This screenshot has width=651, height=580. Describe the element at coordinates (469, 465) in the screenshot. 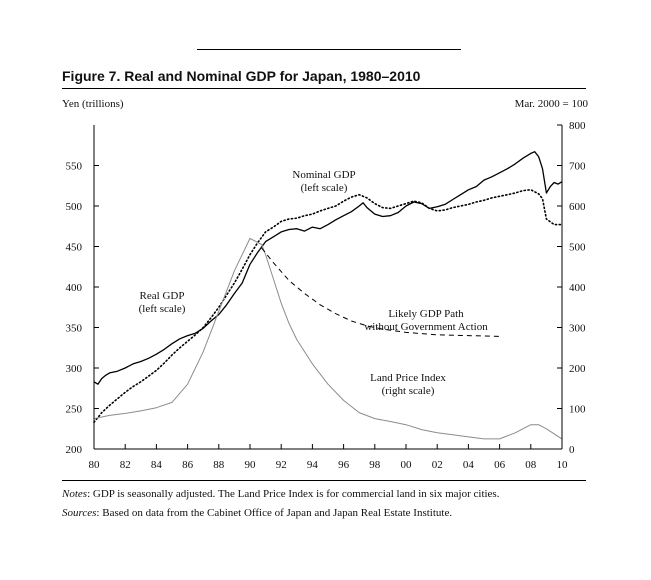

I see `x-tick-label: 04` at that location.